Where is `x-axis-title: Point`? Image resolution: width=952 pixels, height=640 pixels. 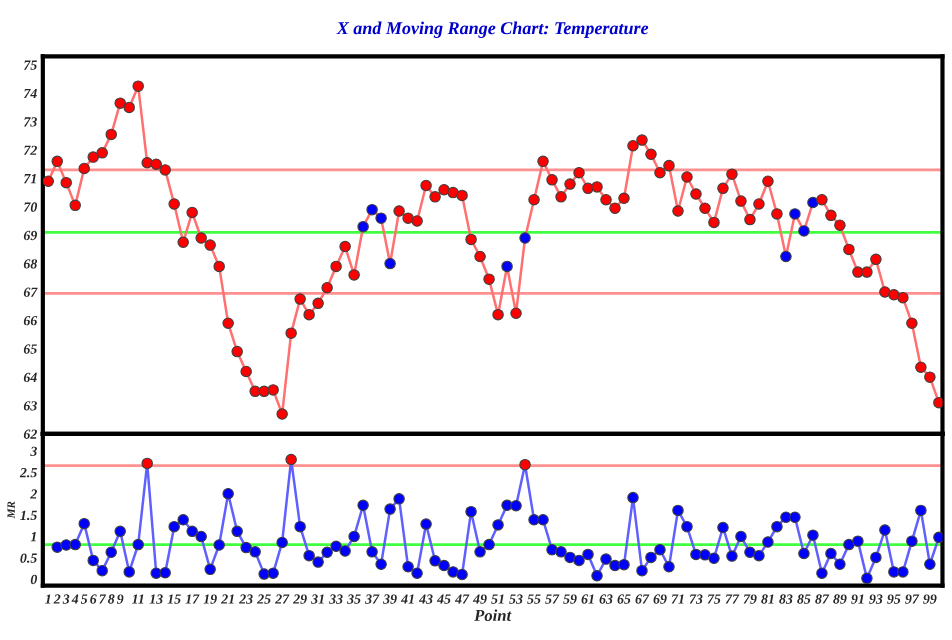
x-axis-title: Point is located at coordinates (493, 615).